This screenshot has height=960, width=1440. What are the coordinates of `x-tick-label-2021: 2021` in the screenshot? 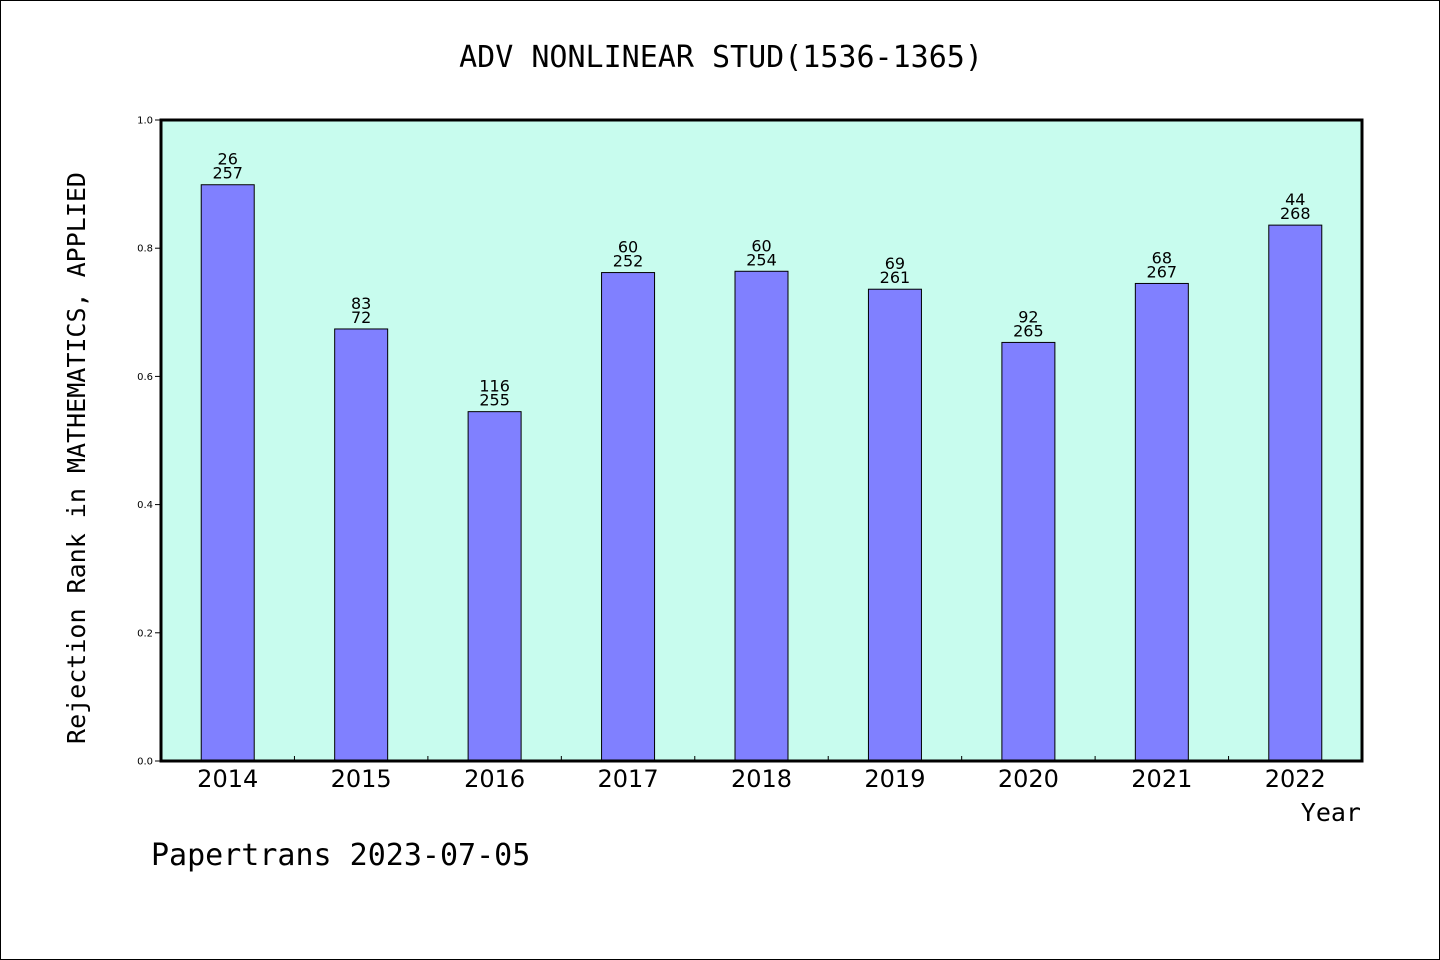 It's located at (1161, 779).